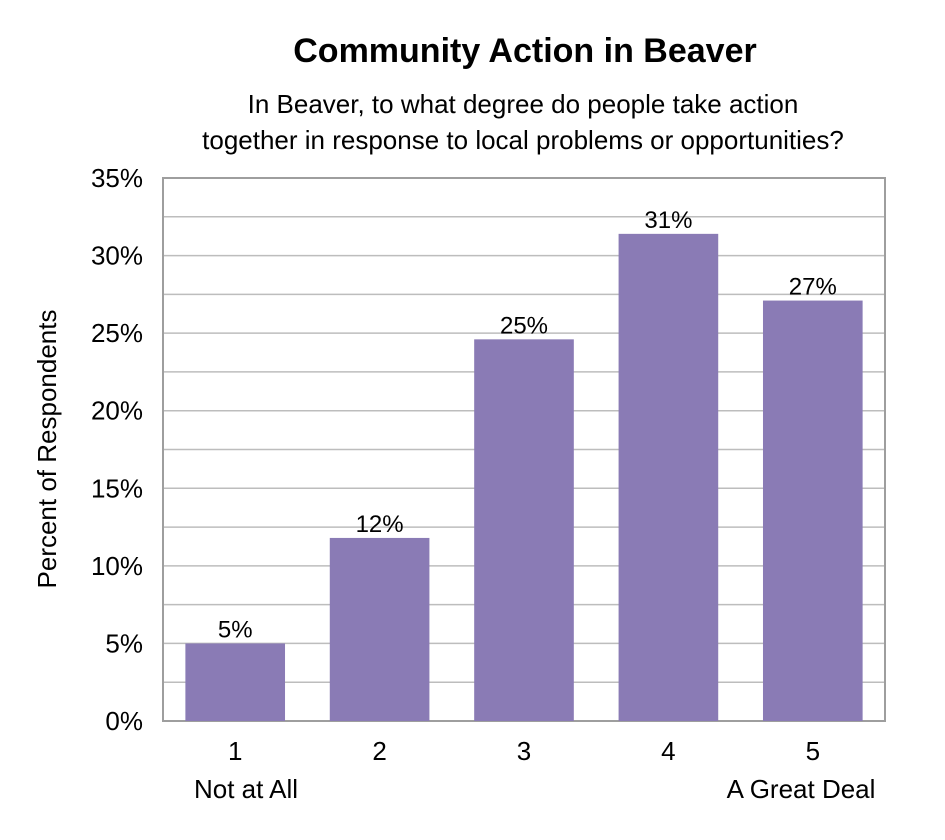  I want to click on y-tick-label: 15%, so click(117, 488).